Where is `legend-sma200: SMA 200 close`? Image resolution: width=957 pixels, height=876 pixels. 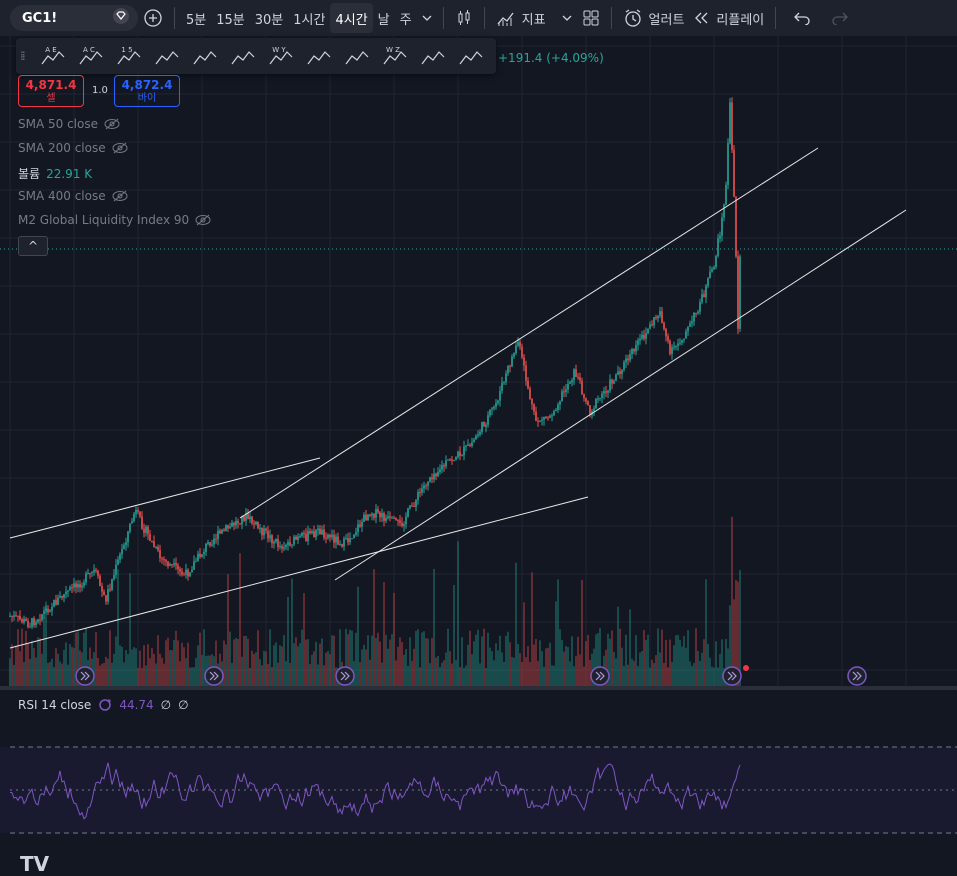 legend-sma200: SMA 200 close is located at coordinates (73, 148).